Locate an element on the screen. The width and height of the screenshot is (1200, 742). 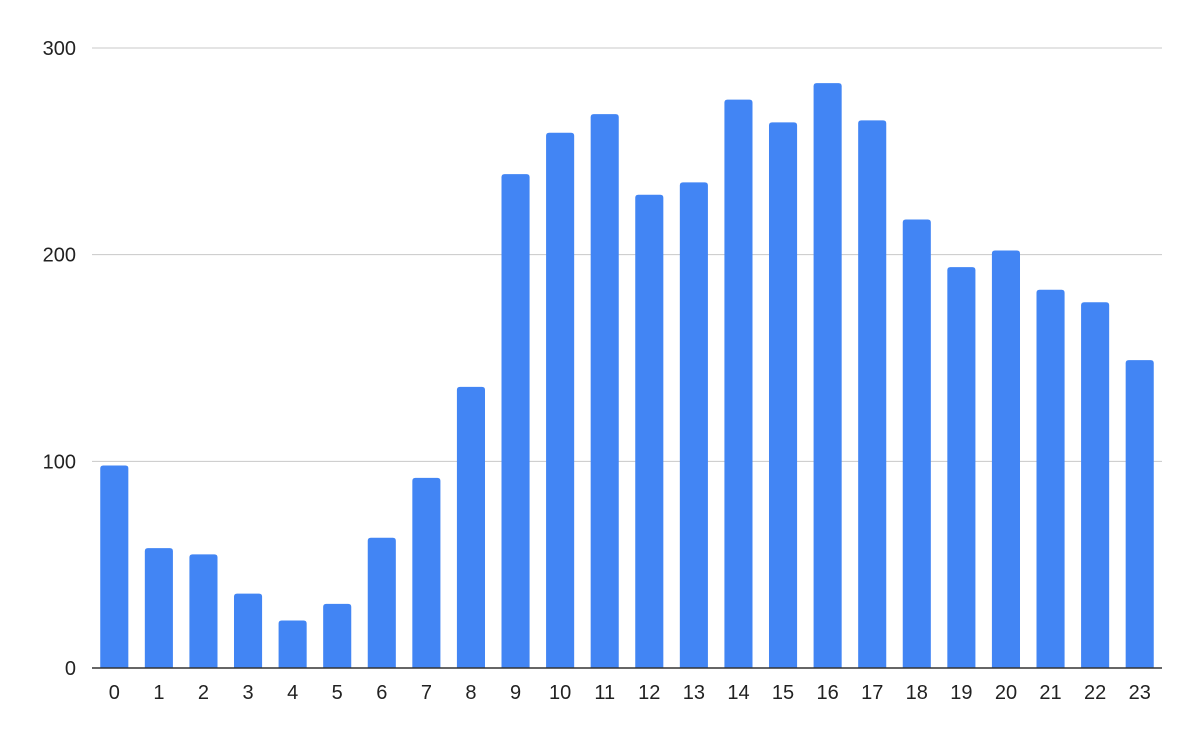
x-tick-label: 23 is located at coordinates (1140, 693).